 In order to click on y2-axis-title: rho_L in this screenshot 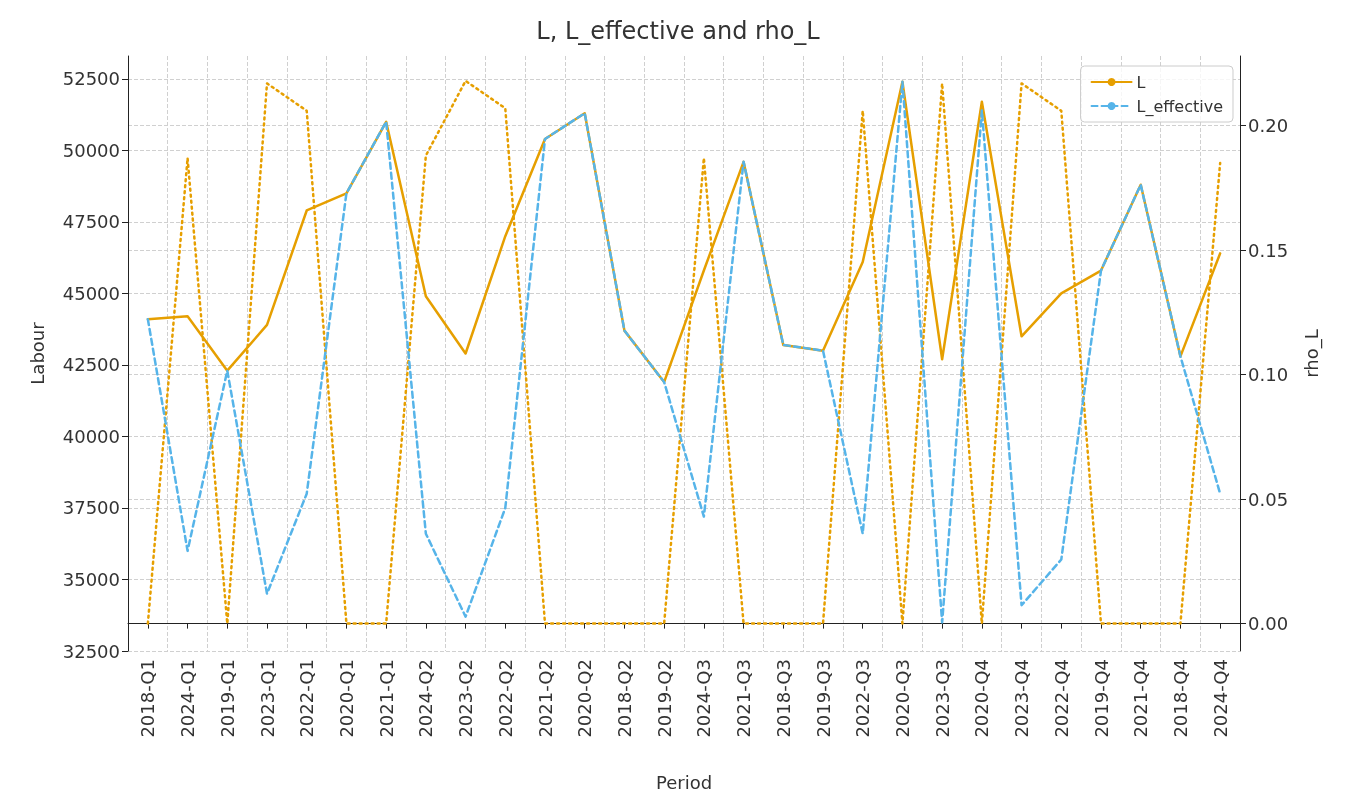, I will do `click(1311, 353)`.